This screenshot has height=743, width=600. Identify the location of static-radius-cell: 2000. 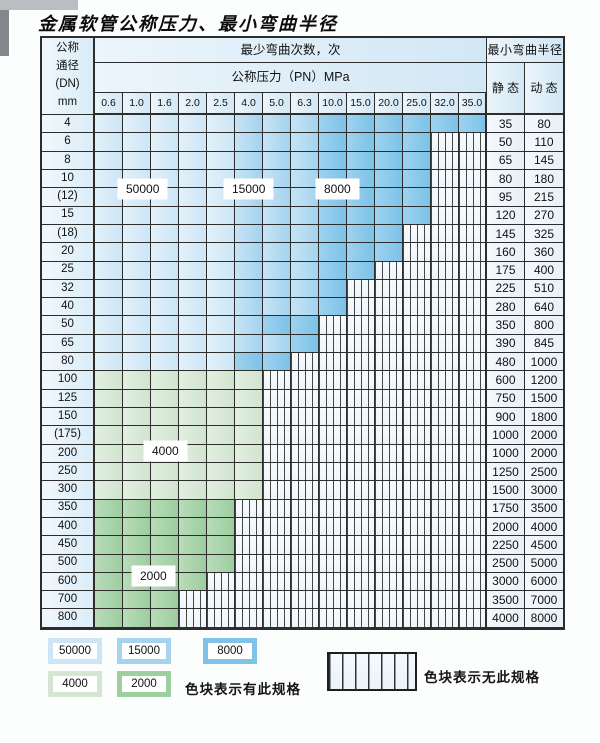
(506, 527).